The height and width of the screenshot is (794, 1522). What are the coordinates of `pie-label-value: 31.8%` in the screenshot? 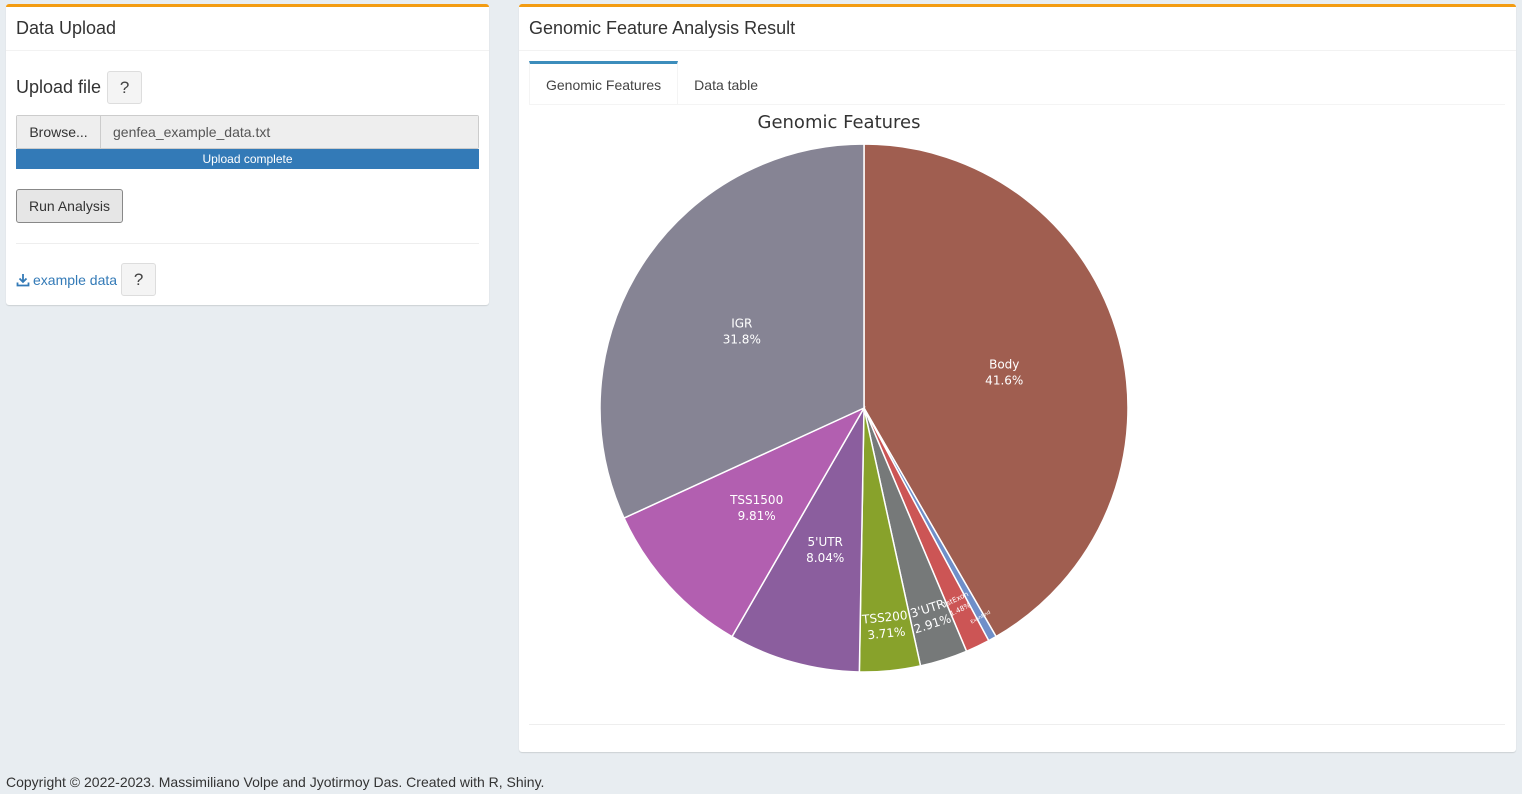 It's located at (742, 340).